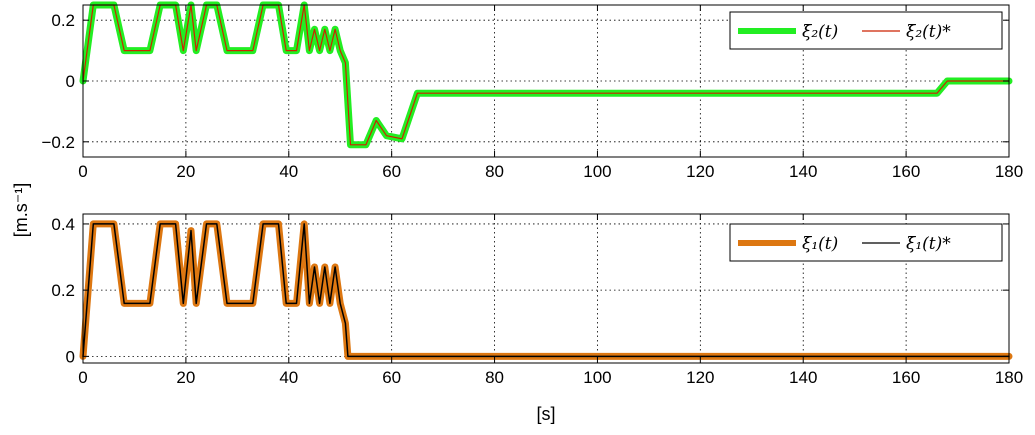  Describe the element at coordinates (545, 414) in the screenshot. I see `x-axis-label: [s]` at that location.